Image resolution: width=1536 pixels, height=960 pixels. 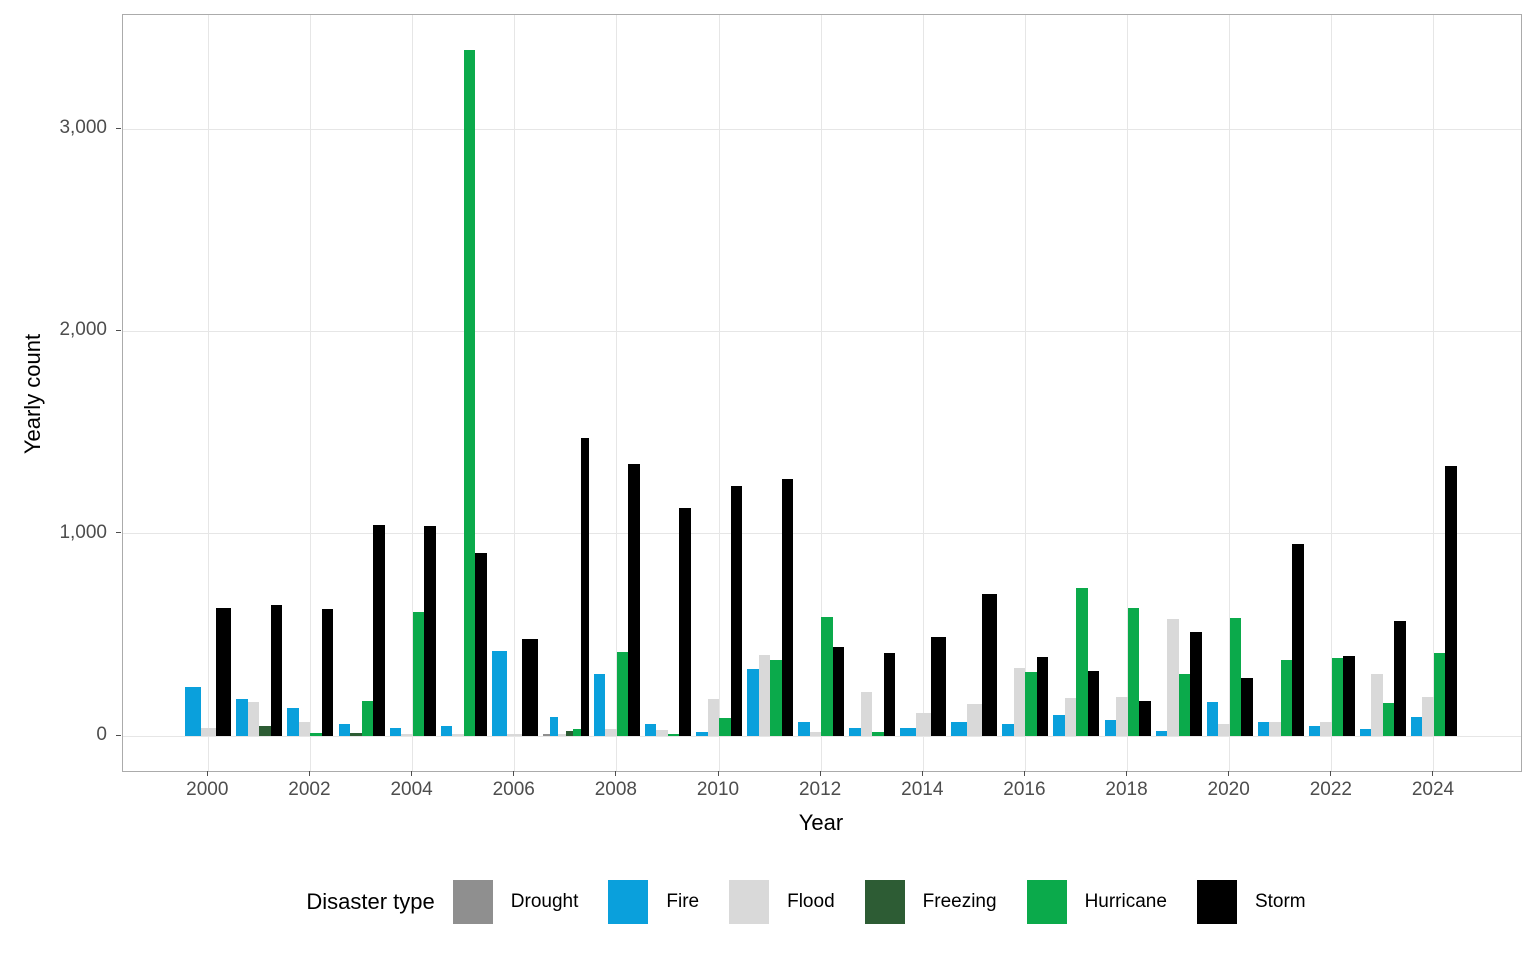 What do you see at coordinates (838, 691) in the screenshot?
I see `bar-2012-storm` at bounding box center [838, 691].